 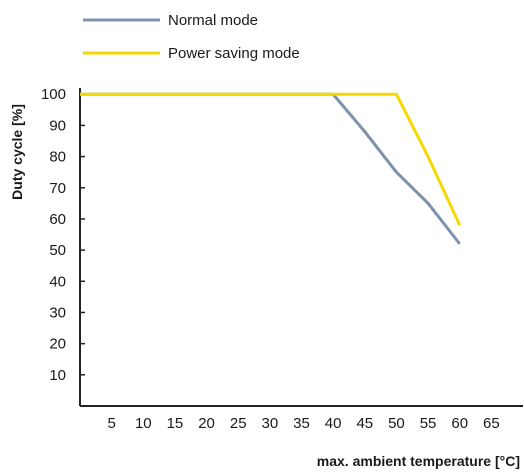 What do you see at coordinates (459, 423) in the screenshot?
I see `x-tick-label: 60` at bounding box center [459, 423].